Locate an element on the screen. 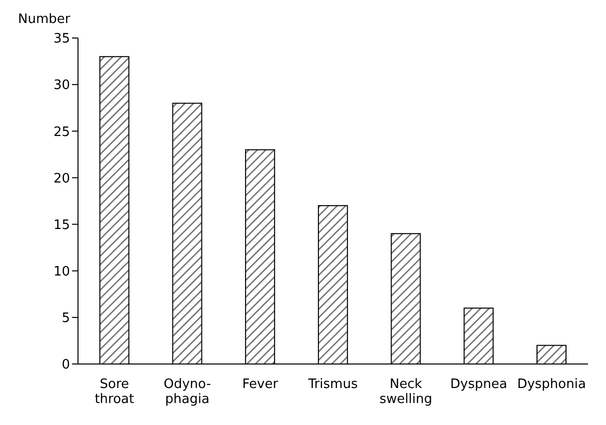 The height and width of the screenshot is (425, 606). y-tick-label: 5 is located at coordinates (66, 318).